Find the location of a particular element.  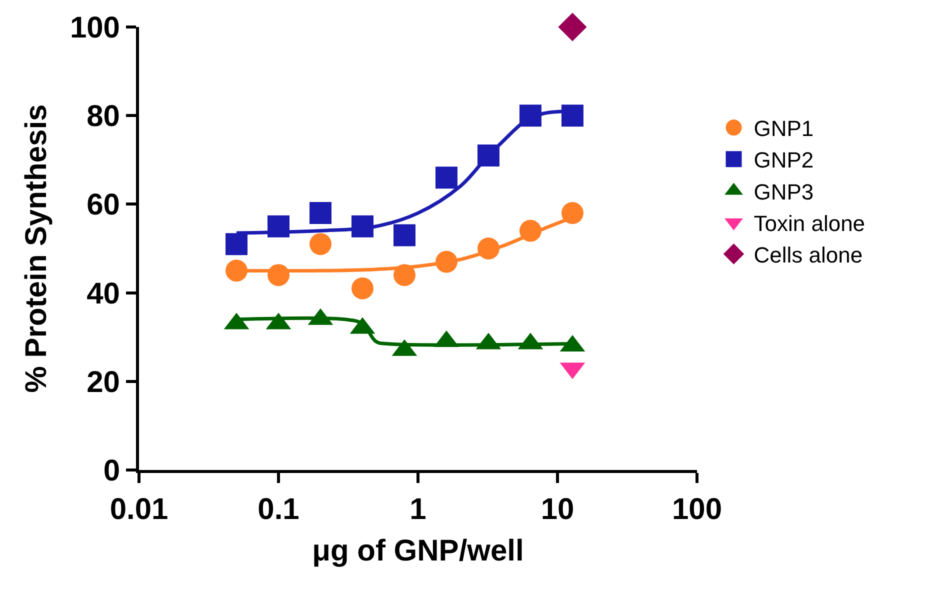

legend-label: GNP2 is located at coordinates (784, 160).